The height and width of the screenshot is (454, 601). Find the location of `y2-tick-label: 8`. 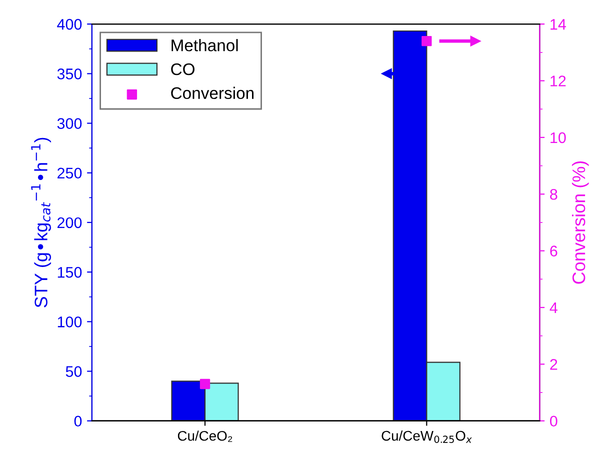

y2-tick-label: 8 is located at coordinates (554, 194).